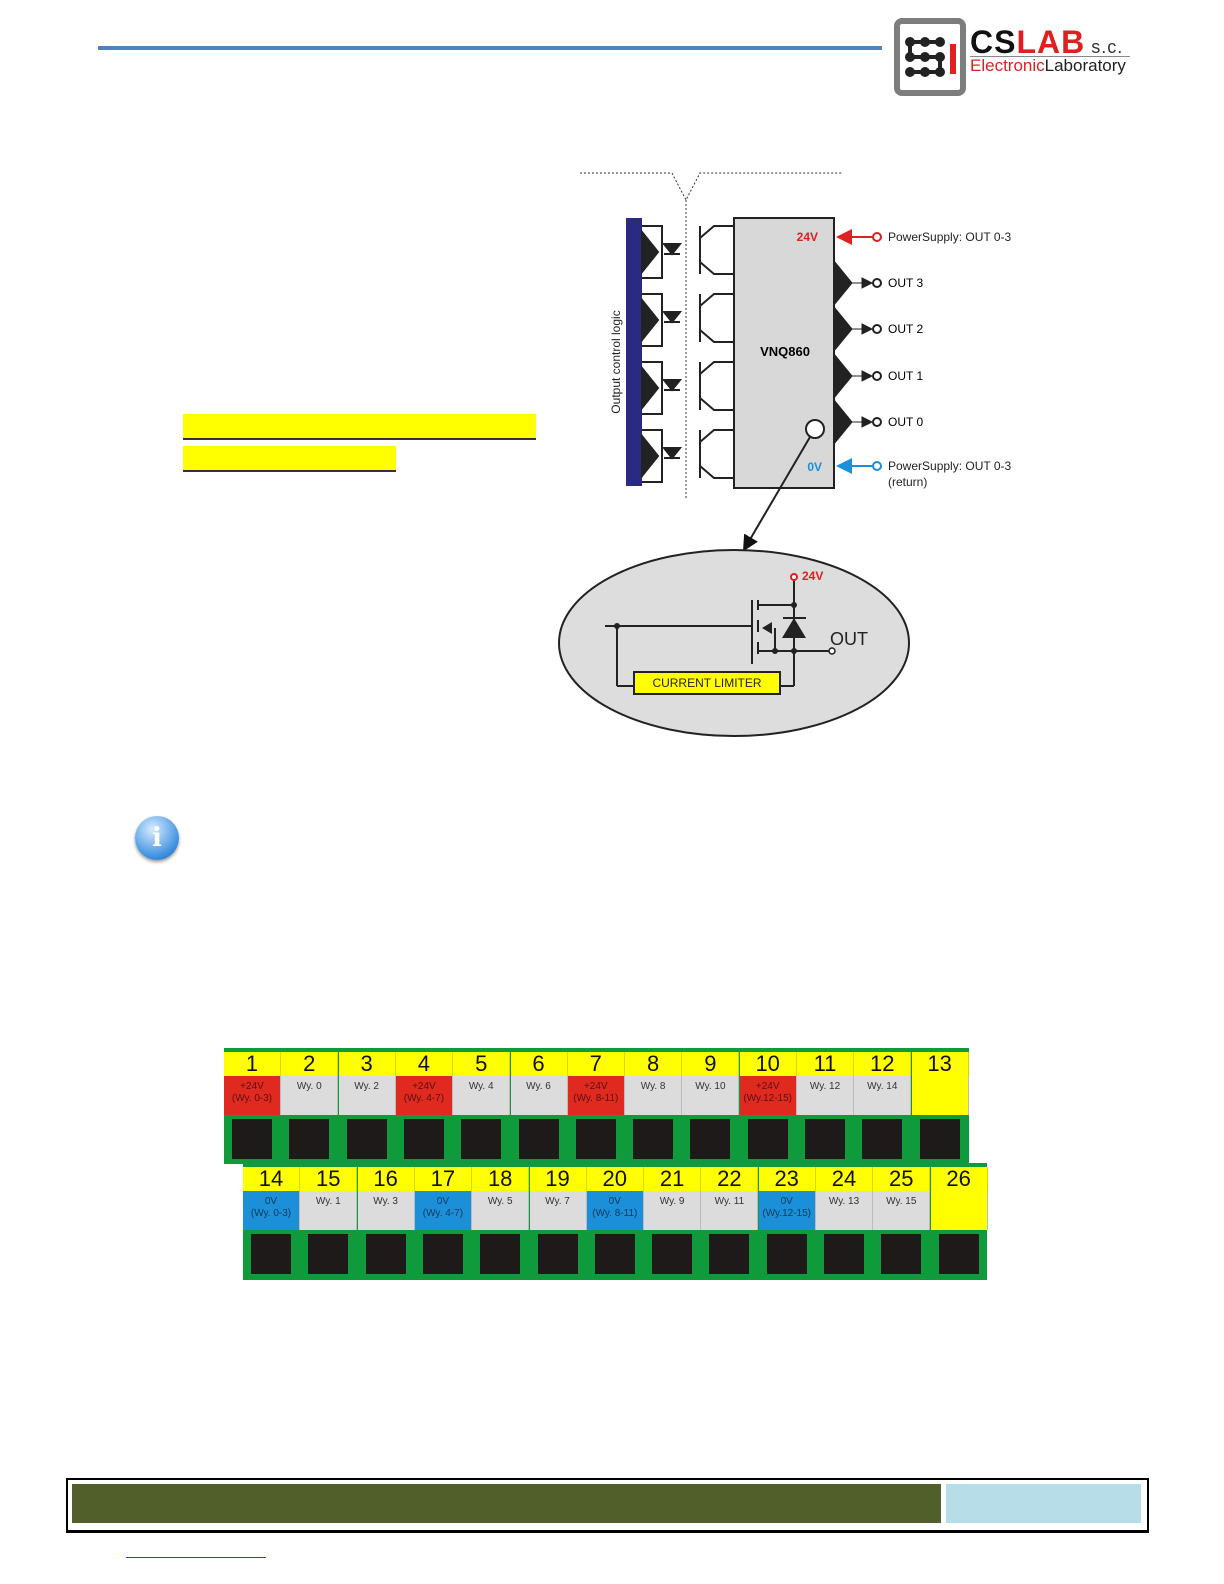  What do you see at coordinates (844, 1222) in the screenshot?
I see `terminal-24: 24 Wy. 13` at bounding box center [844, 1222].